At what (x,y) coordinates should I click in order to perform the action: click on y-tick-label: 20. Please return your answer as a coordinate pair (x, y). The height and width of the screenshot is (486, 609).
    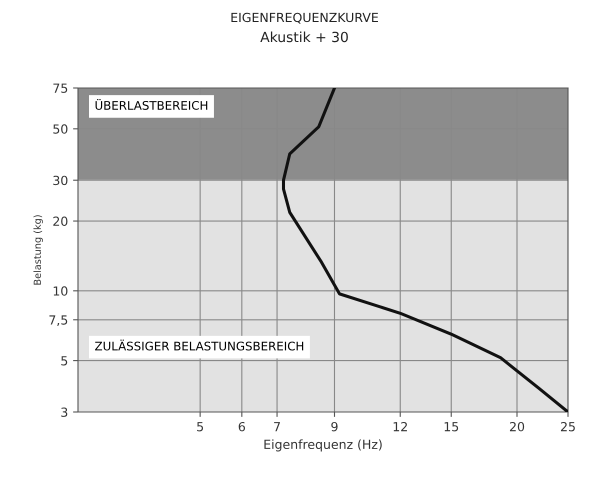
    Looking at the image, I should click on (60, 221).